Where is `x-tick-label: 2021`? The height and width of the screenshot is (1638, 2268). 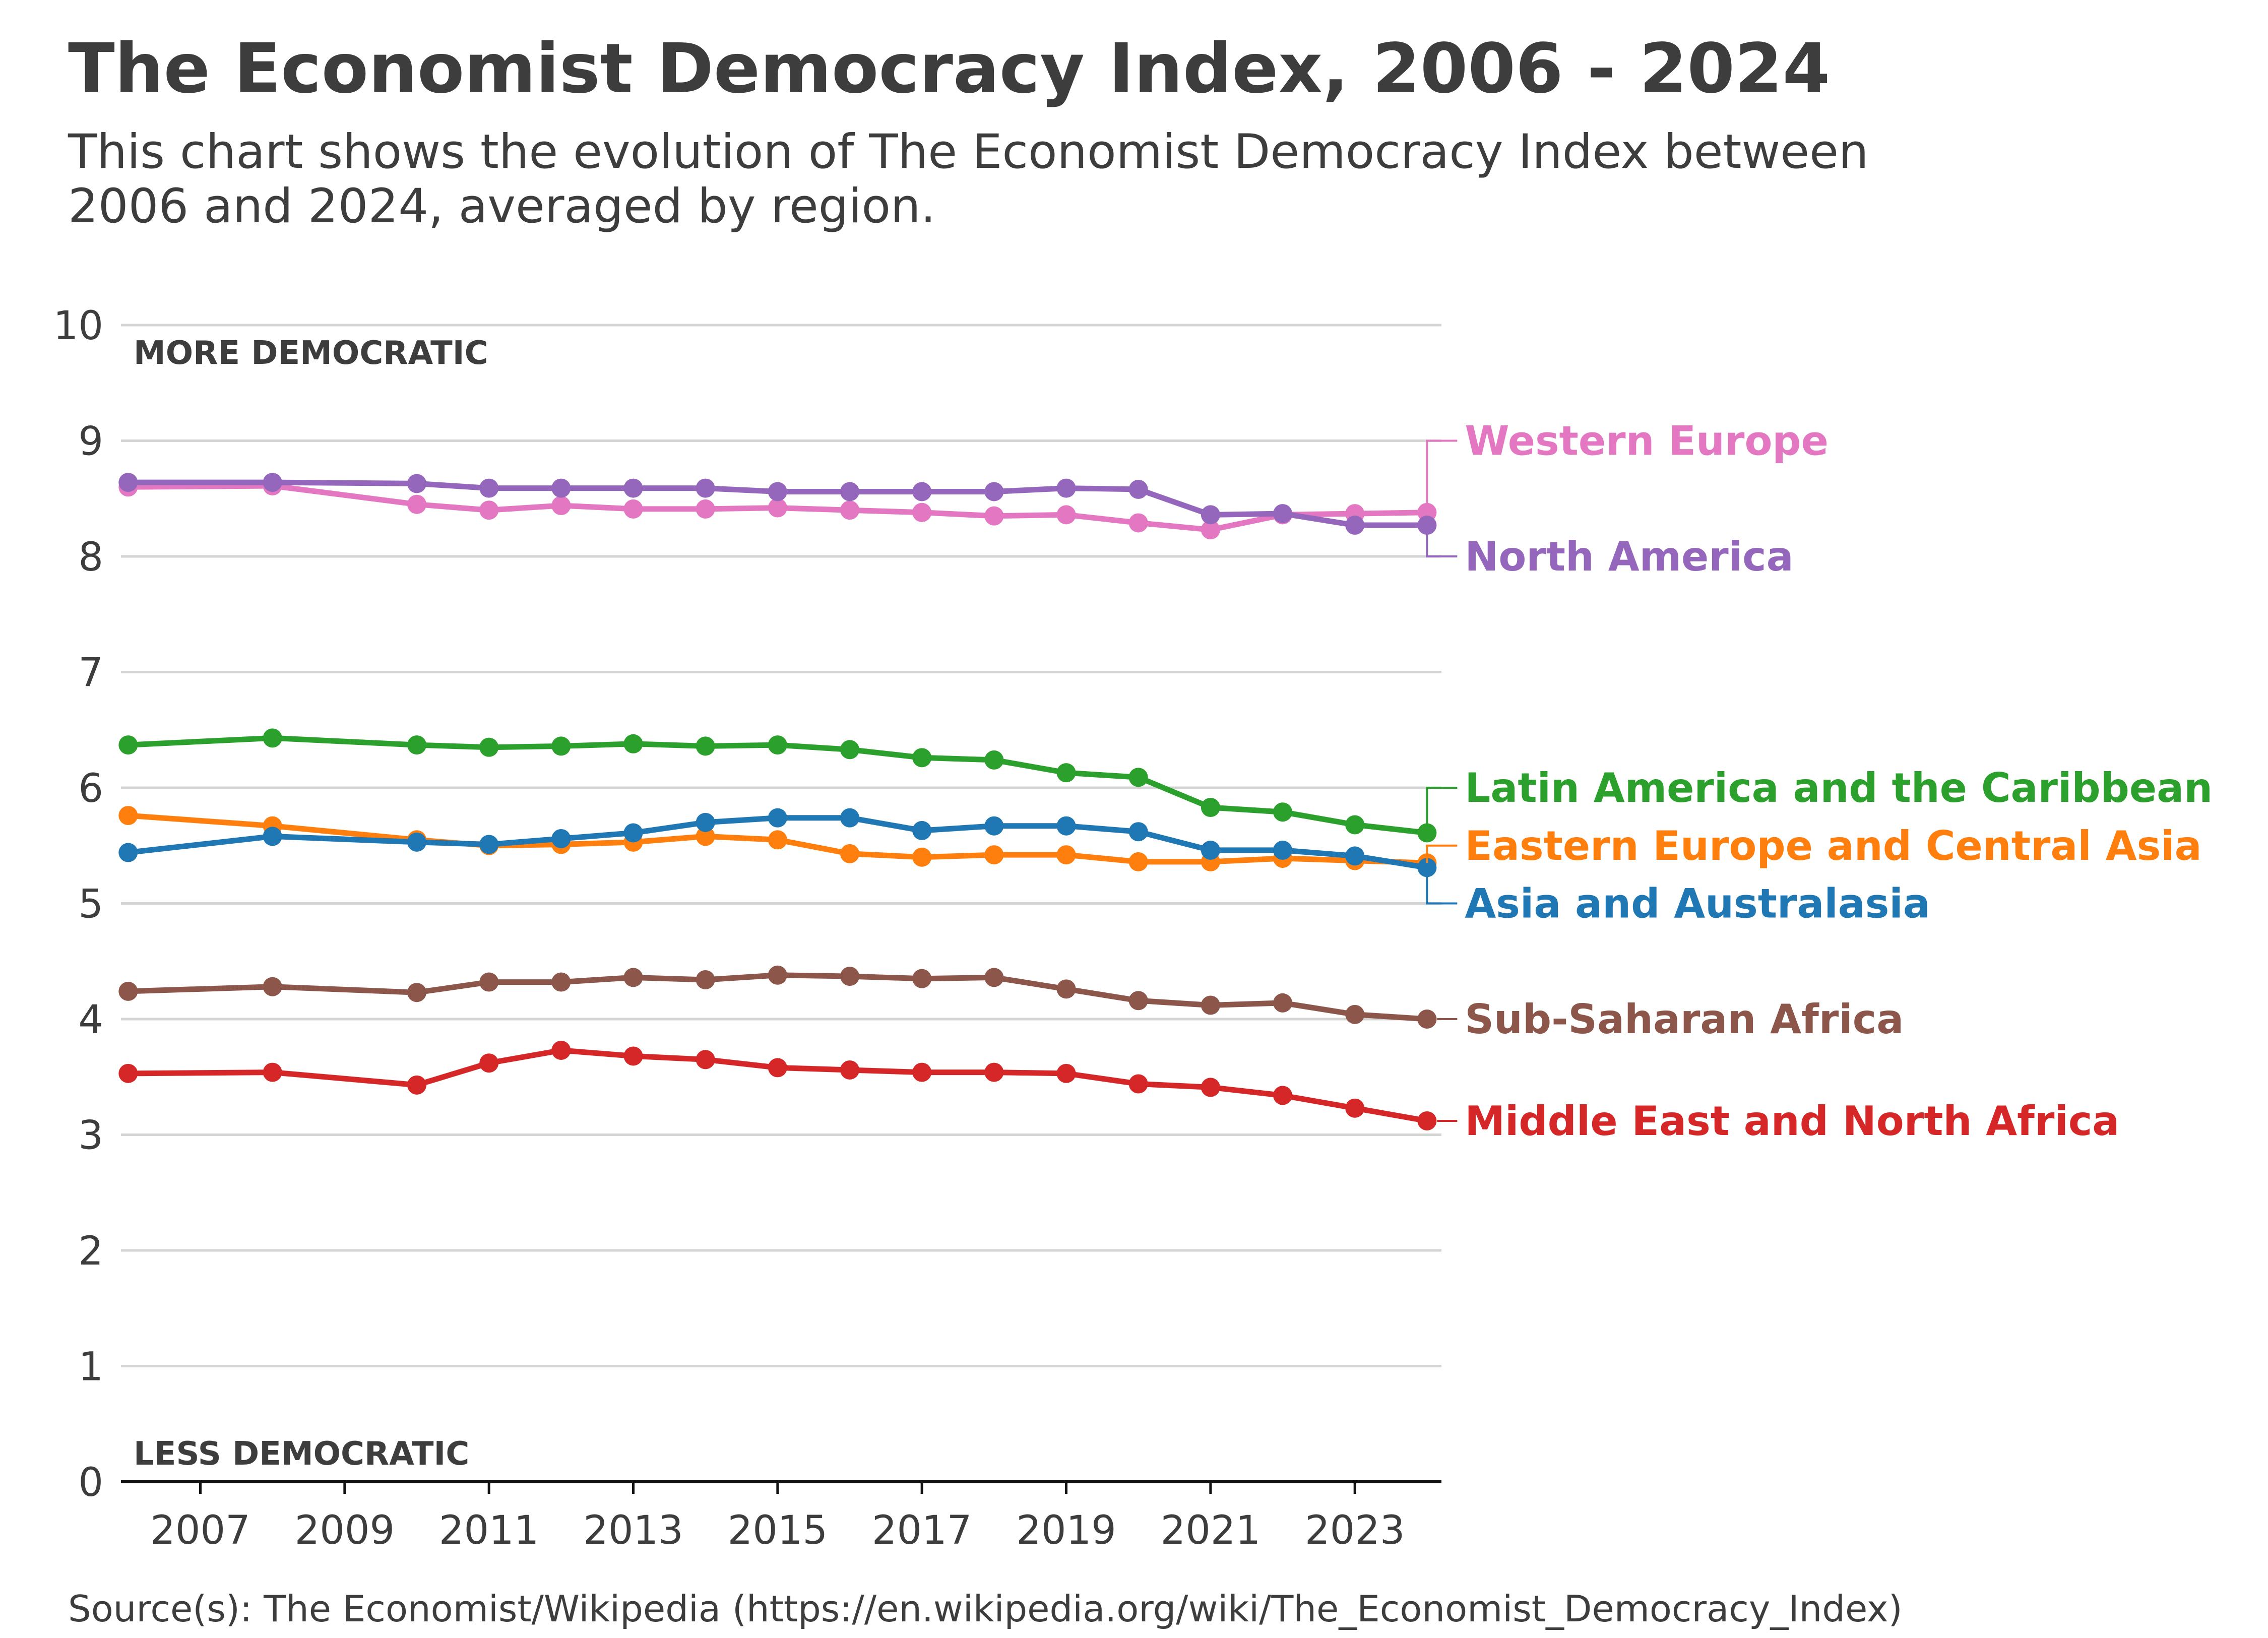
x-tick-label: 2021 is located at coordinates (1211, 1530).